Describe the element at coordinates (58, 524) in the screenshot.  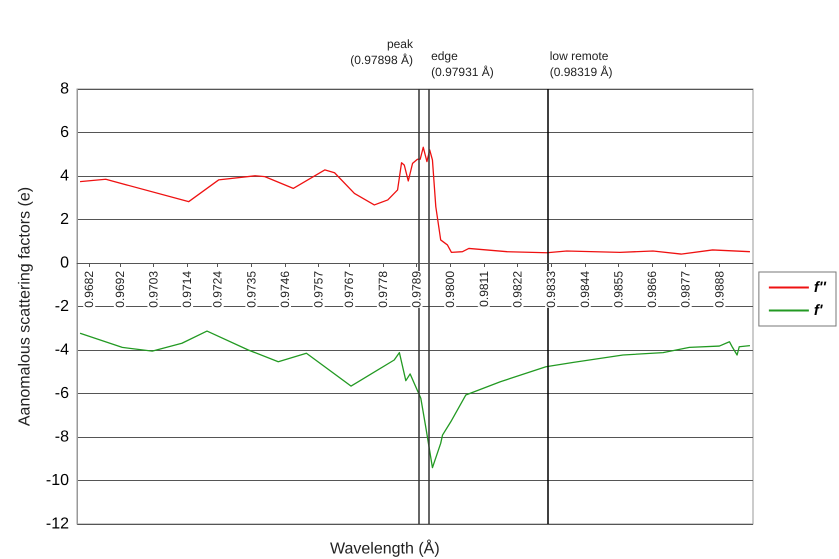
I see `y-tick-label: -12` at that location.